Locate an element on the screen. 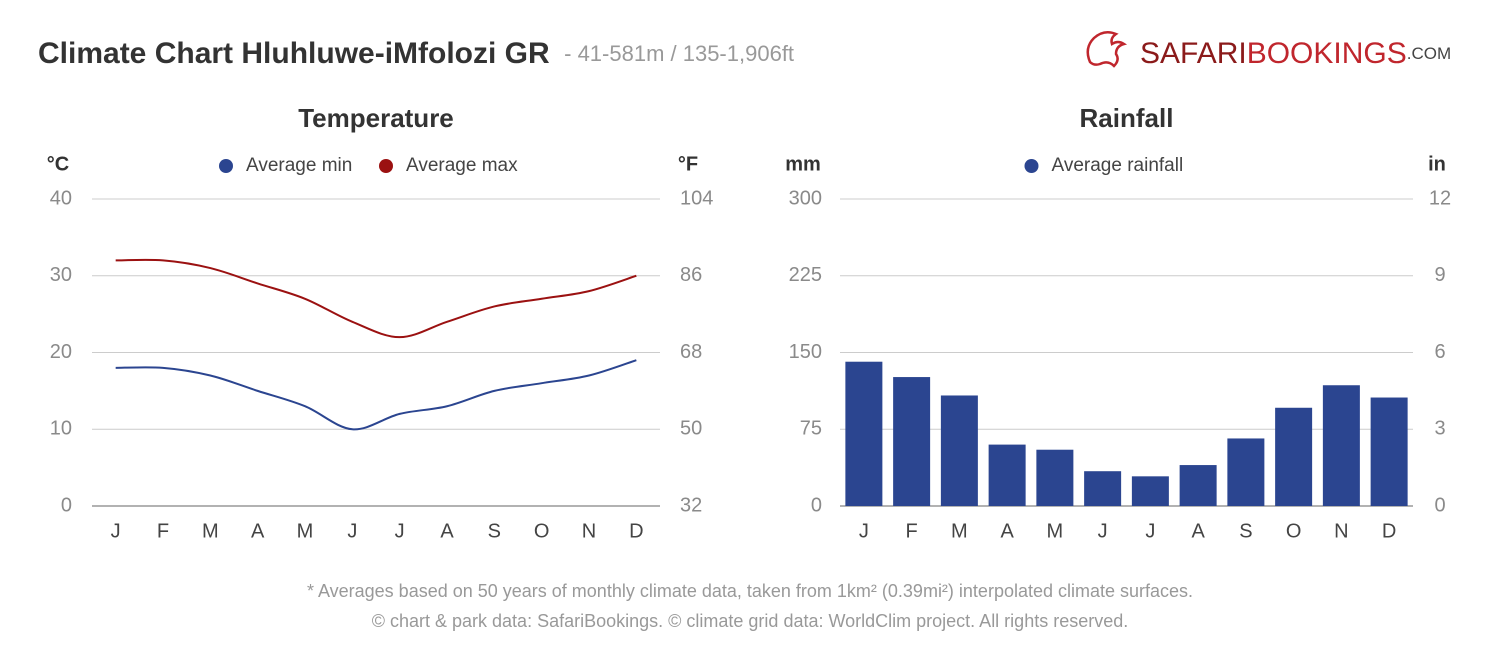 This screenshot has width=1500, height=652. page-title: Climate Chart Hluhluwe-iMfolozi GR is located at coordinates (294, 53).